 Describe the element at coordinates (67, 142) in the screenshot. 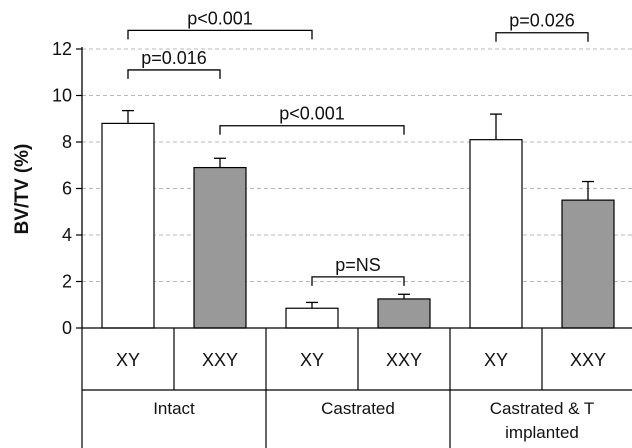

I see `y-tick-label: 8` at that location.